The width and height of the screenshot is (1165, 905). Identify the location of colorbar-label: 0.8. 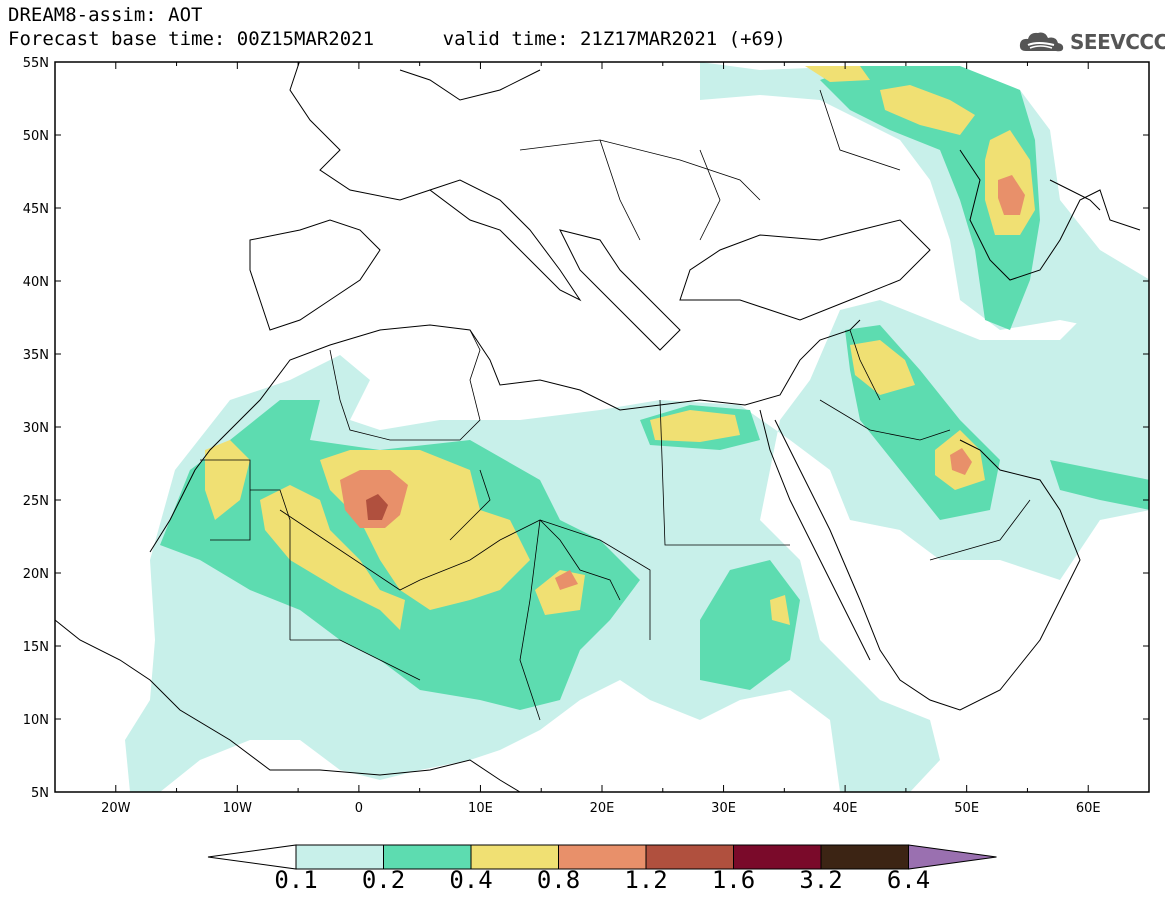
(558, 880).